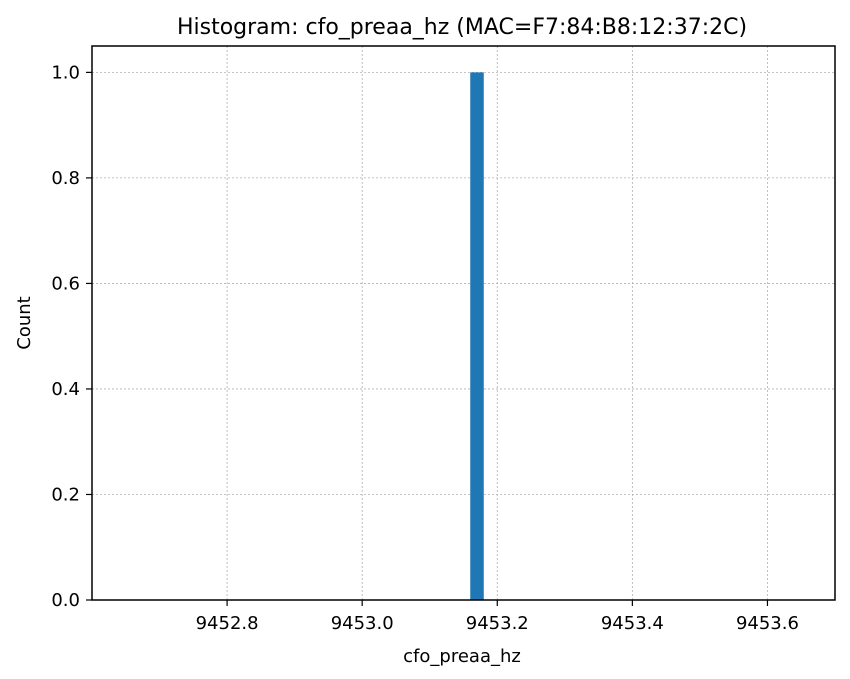  Describe the element at coordinates (65, 389) in the screenshot. I see `y-tick-label: 0.4` at that location.